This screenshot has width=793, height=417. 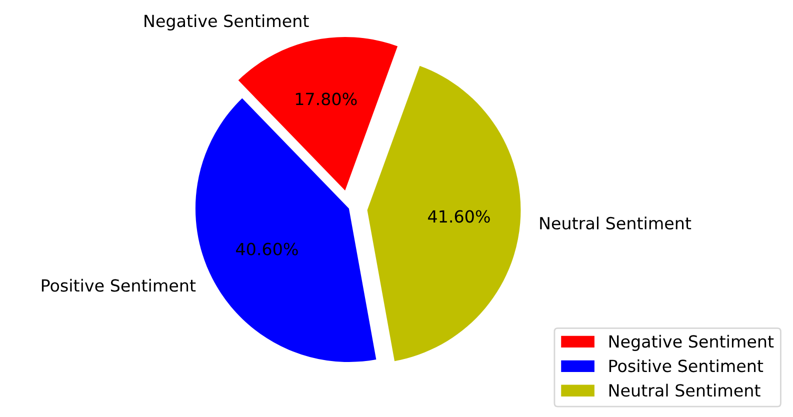 I want to click on legend-label: Positive Sentiment, so click(x=686, y=365).